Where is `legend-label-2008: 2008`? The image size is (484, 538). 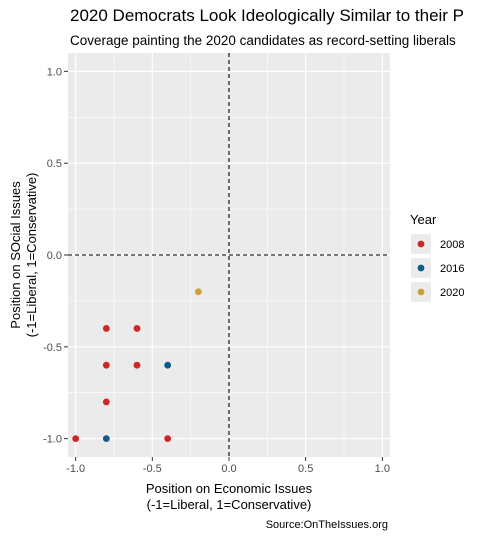 legend-label-2008: 2008 is located at coordinates (452, 245).